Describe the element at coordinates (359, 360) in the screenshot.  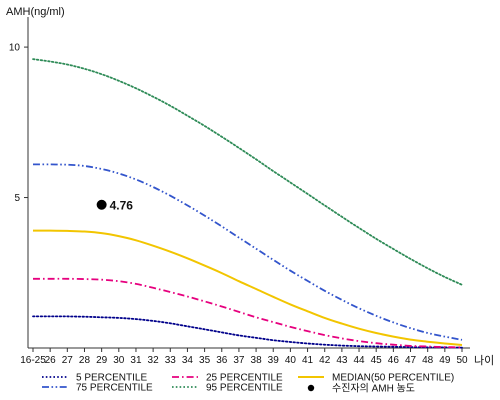
I see `x-tick-label: 44` at that location.